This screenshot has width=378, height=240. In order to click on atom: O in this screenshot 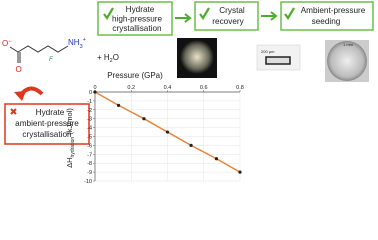, I will do `click(19, 69)`.